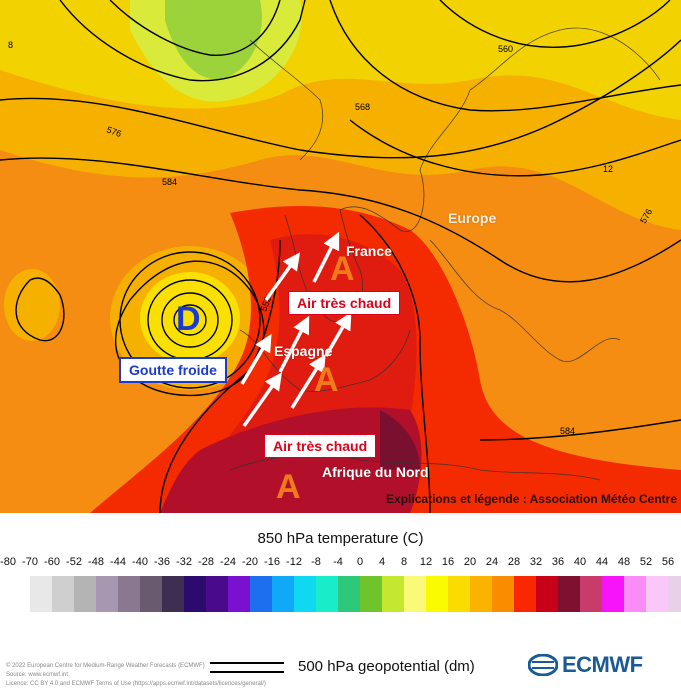 The image size is (681, 700). What do you see at coordinates (426, 562) in the screenshot?
I see `colorbar-tick-label: 12` at bounding box center [426, 562].